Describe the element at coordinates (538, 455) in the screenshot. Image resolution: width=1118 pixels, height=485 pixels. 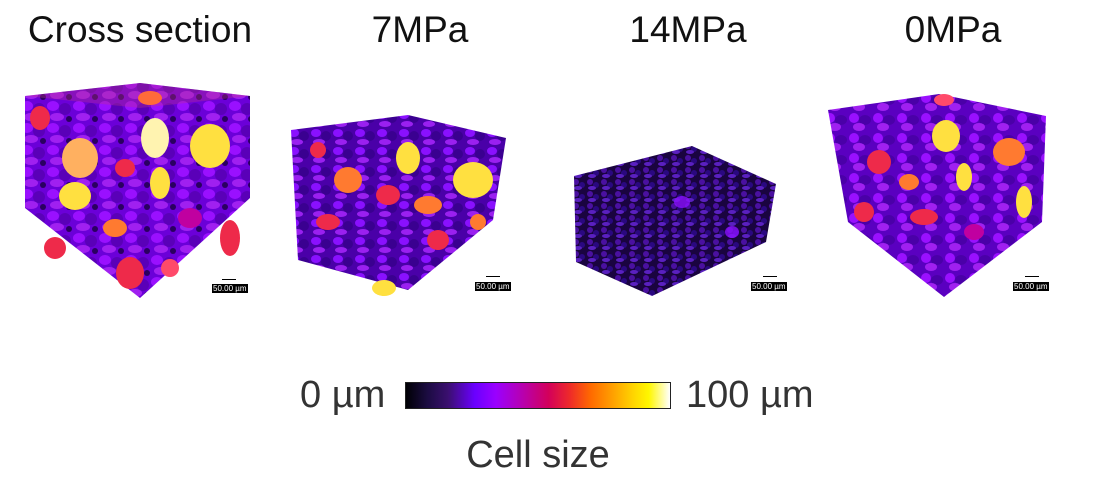
I see `colorbar-title: Cell size` at that location.